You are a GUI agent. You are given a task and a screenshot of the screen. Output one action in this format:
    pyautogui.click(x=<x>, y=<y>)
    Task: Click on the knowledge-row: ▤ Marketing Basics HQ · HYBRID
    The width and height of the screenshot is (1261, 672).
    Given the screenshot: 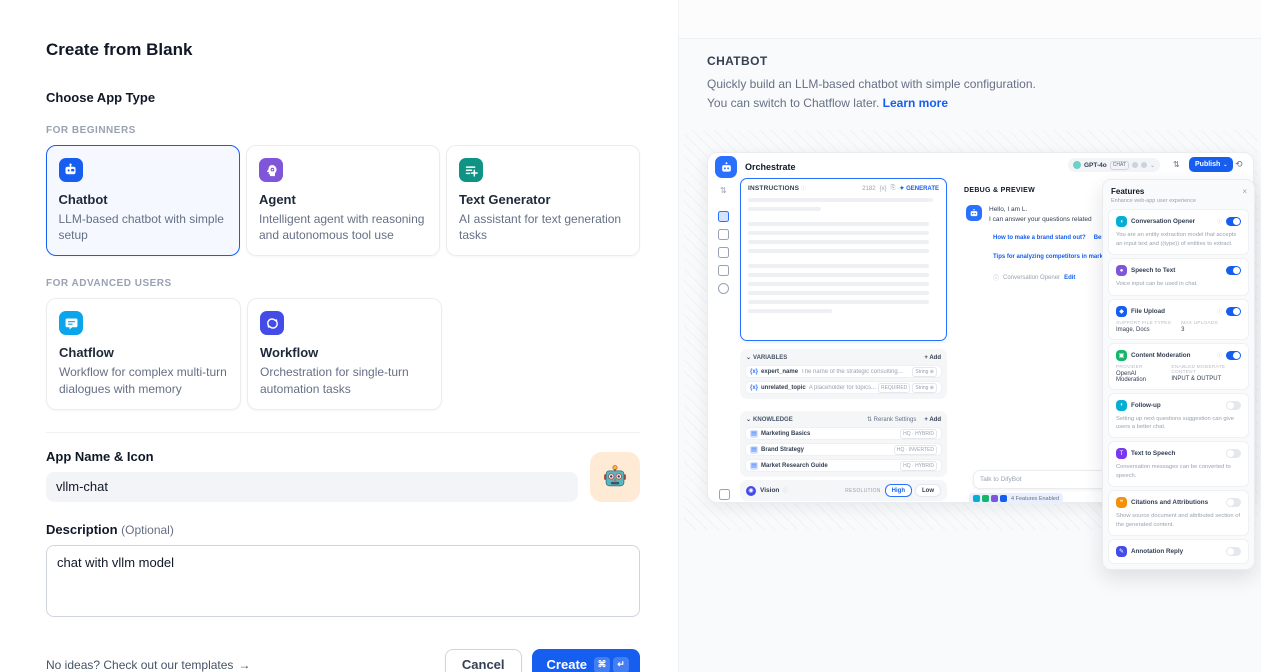 What is the action you would take?
    pyautogui.click(x=843, y=434)
    